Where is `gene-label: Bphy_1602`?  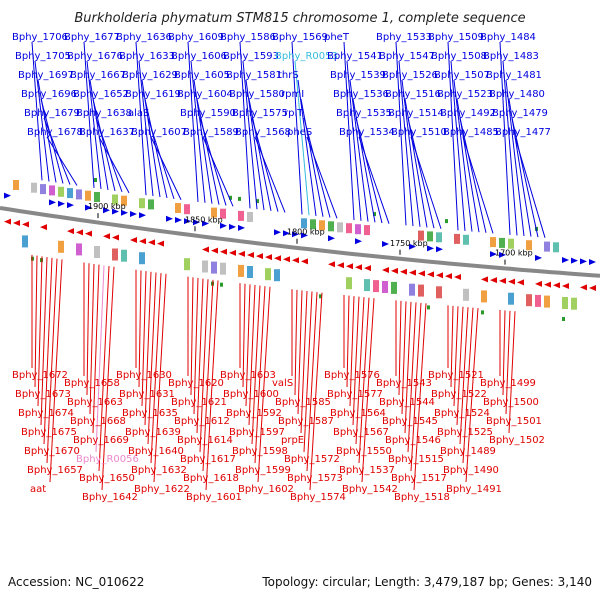
gene-label: Bphy_1602 is located at coordinates (266, 489).